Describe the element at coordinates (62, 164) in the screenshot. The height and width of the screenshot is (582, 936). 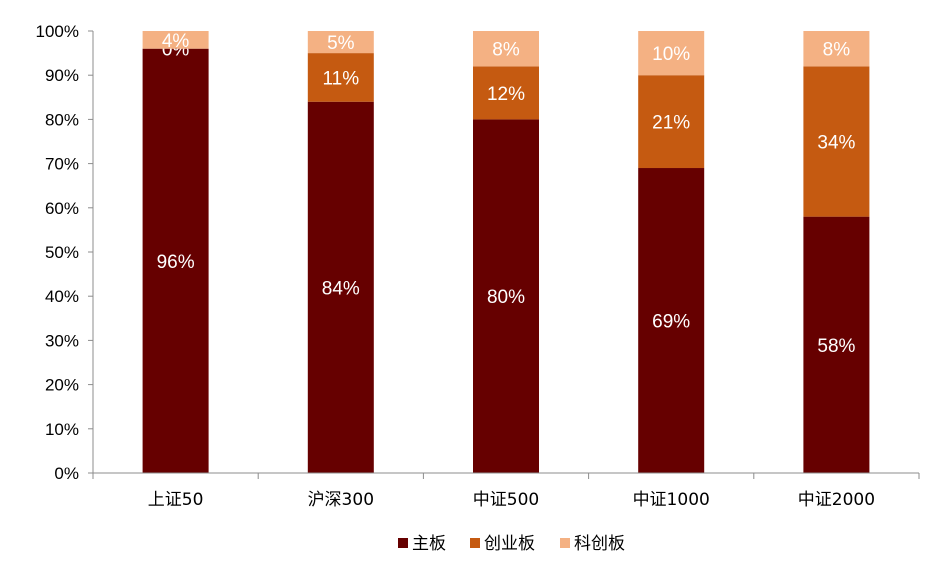
I see `y-tick-label: 70%` at that location.